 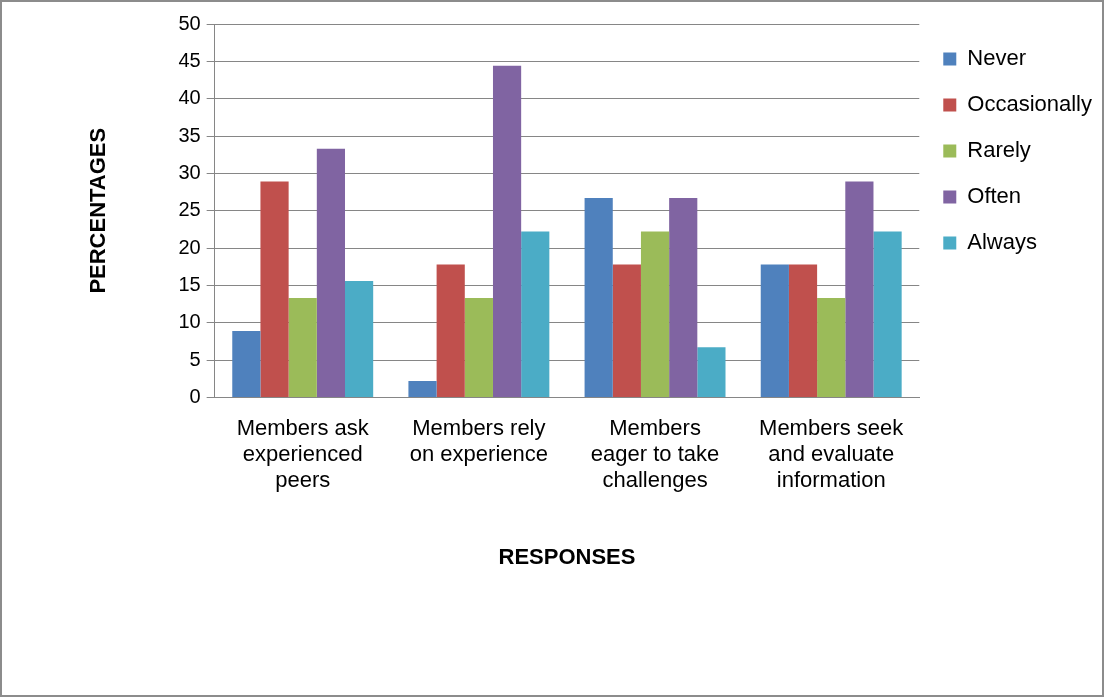 I want to click on y-tick-label: 20, so click(x=189, y=246).